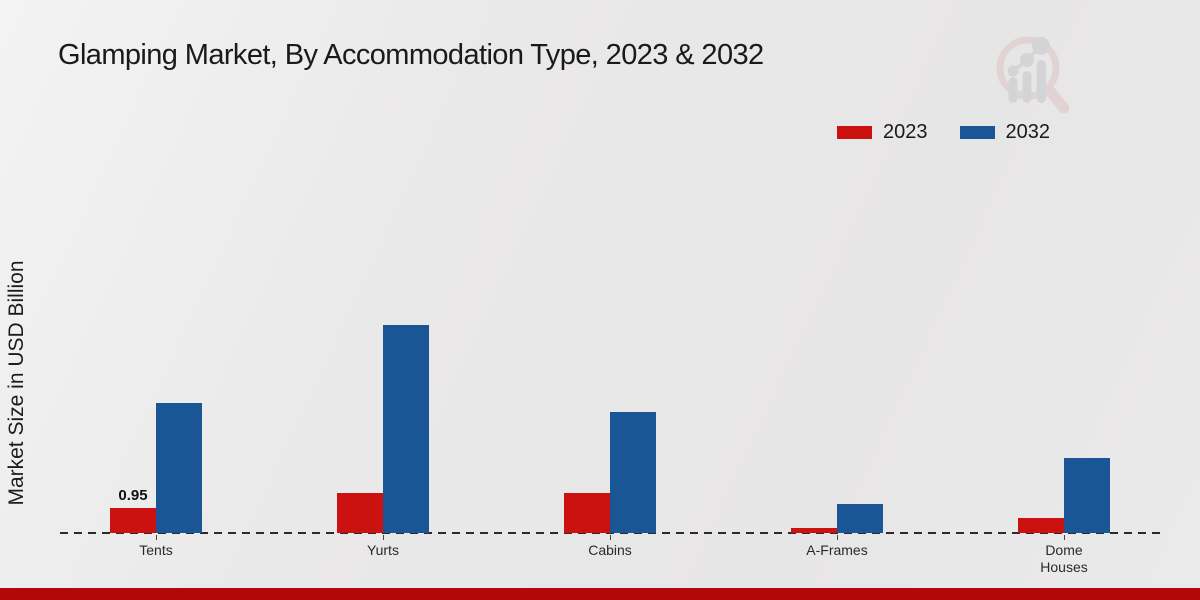 Image resolution: width=1200 pixels, height=600 pixels. Describe the element at coordinates (943, 132) in the screenshot. I see `legend: 2023 2032` at that location.